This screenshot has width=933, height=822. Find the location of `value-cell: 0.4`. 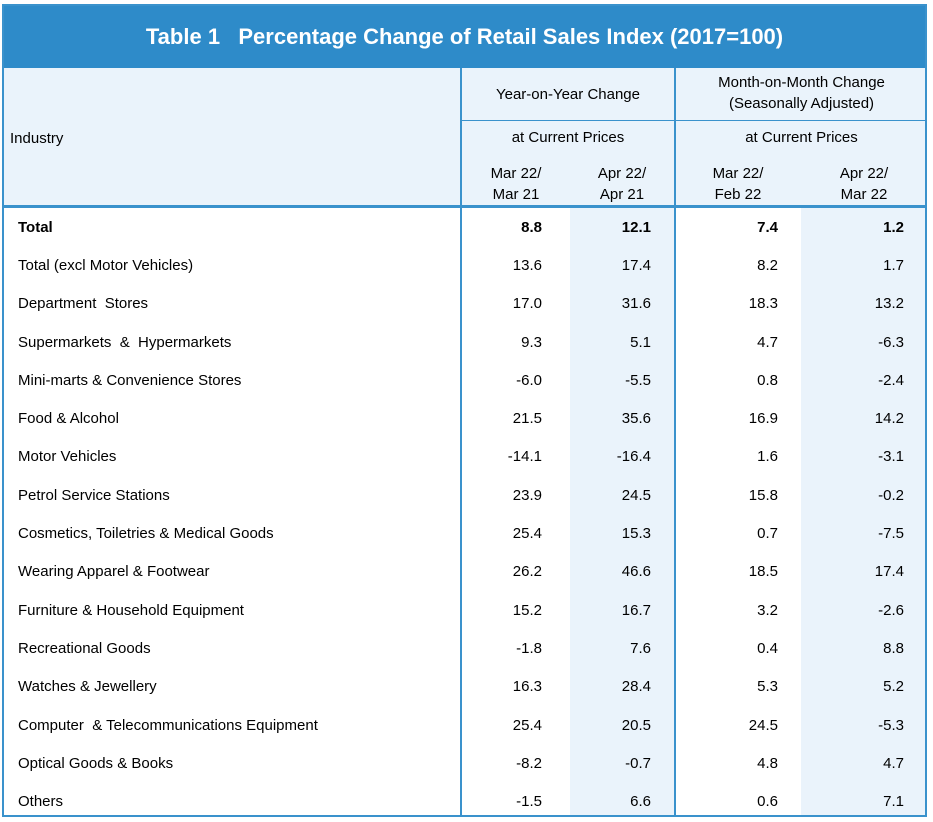

value-cell: 0.4 is located at coordinates (767, 648).